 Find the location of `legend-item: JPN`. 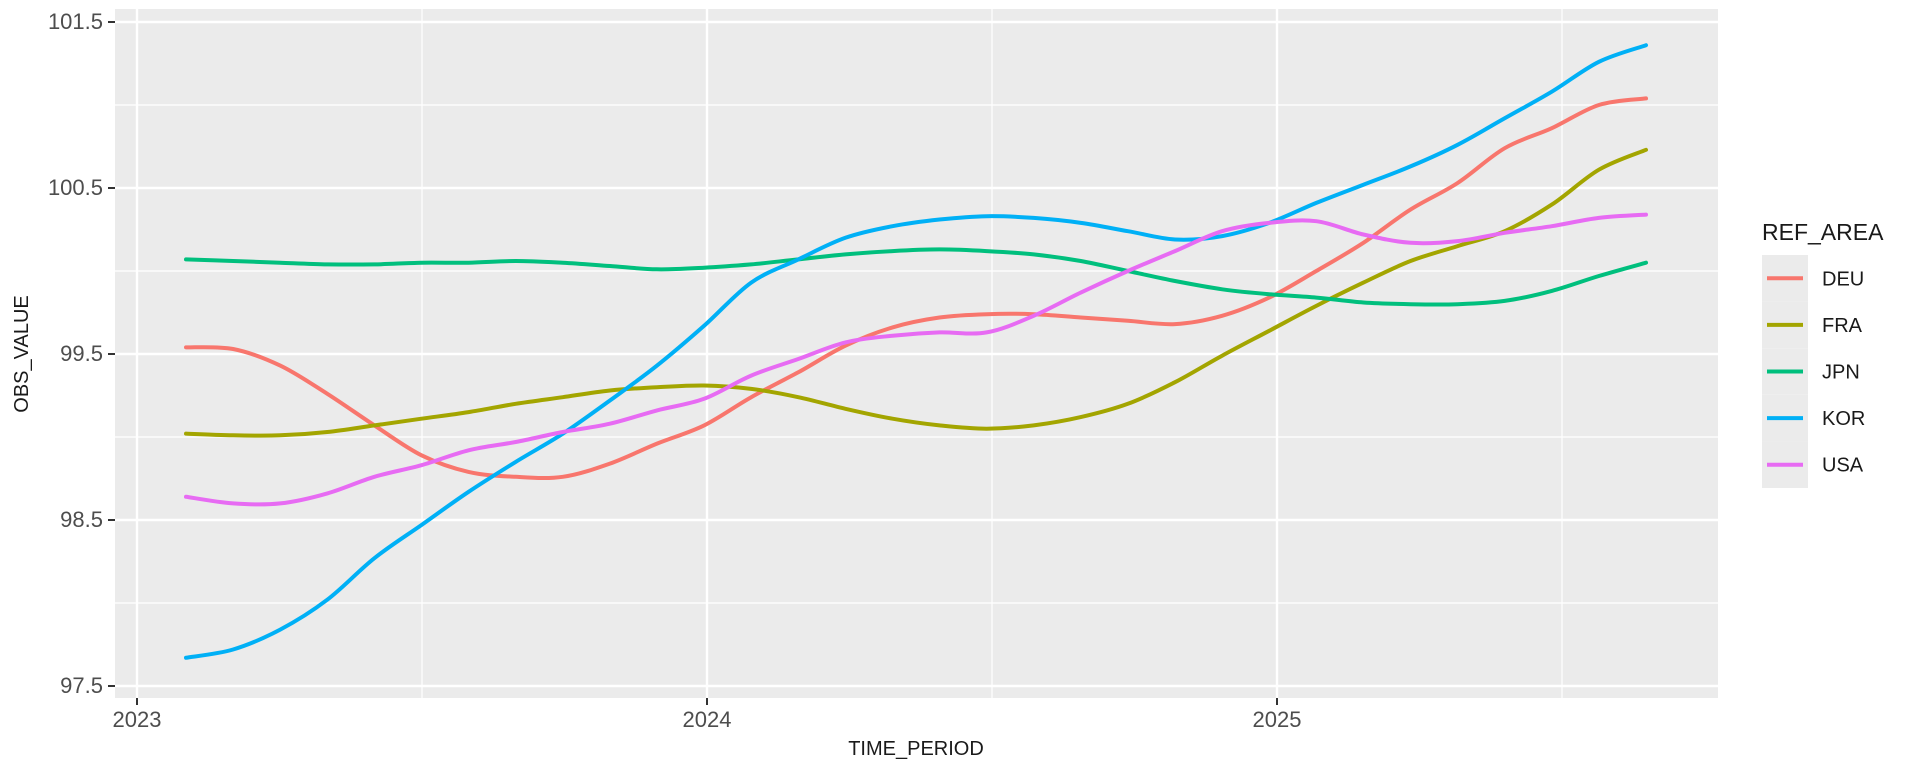

legend-item: JPN is located at coordinates (1811, 371).